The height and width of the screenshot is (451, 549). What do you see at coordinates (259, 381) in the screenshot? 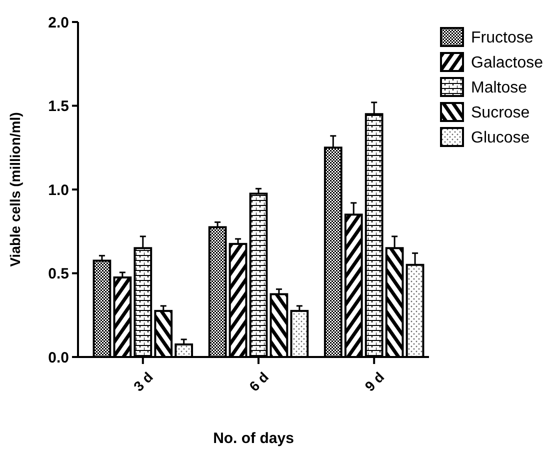
I see `x-tick-label: 6 d` at bounding box center [259, 381].